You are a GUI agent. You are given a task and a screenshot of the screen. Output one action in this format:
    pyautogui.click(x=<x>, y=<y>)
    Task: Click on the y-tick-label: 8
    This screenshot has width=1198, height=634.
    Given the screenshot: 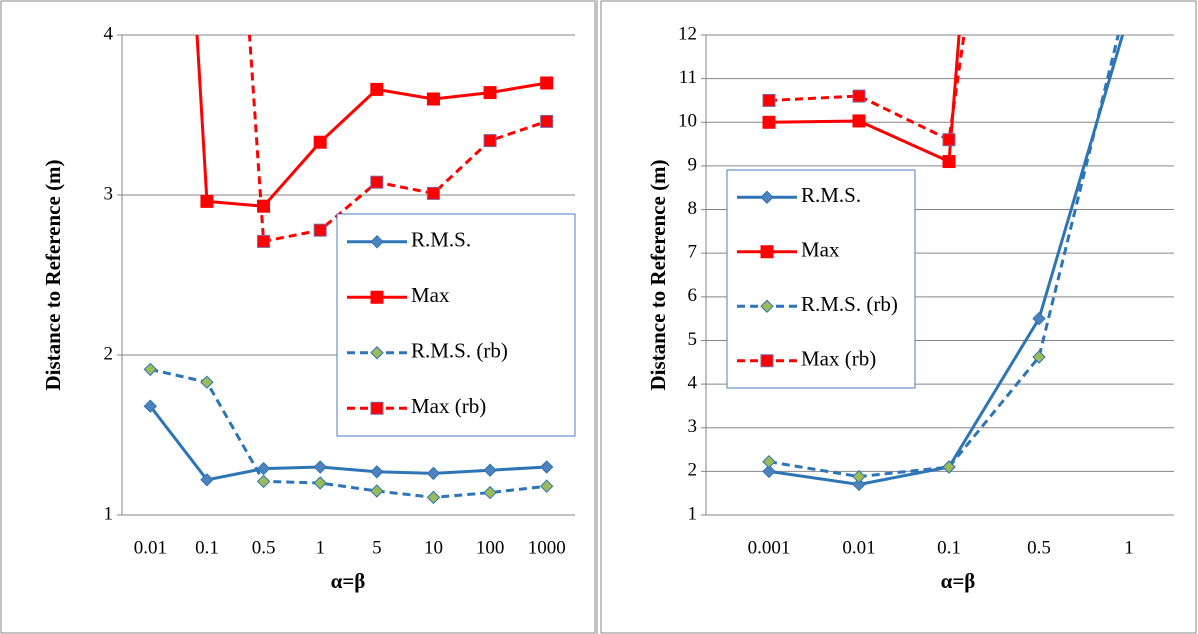 What is the action you would take?
    pyautogui.click(x=693, y=208)
    